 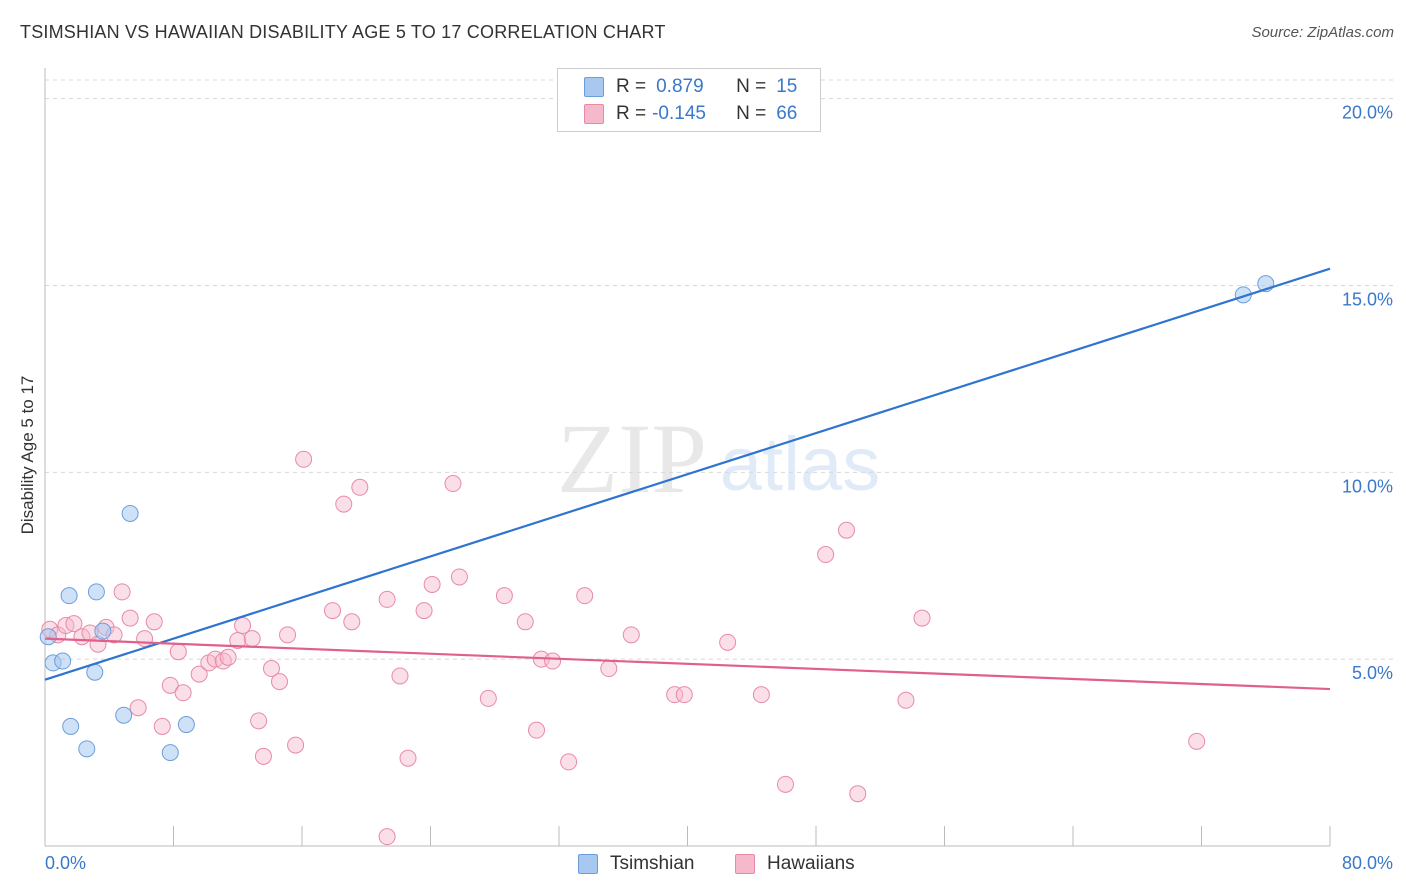 I want to click on swatch-tsimshian, so click(x=594, y=87).